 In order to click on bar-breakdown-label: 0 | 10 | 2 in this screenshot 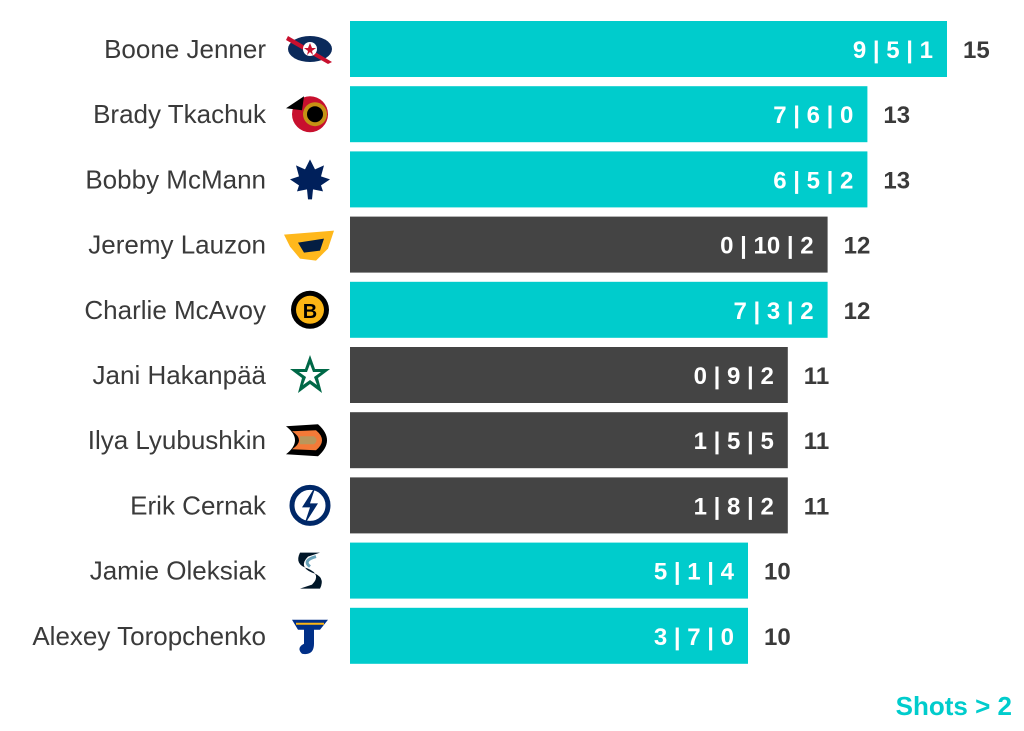, I will do `click(767, 246)`.